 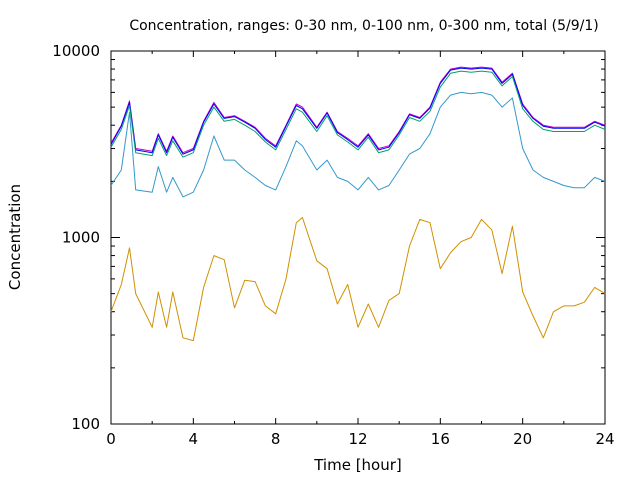 I want to click on y-tick-label: 10000, so click(x=76, y=51).